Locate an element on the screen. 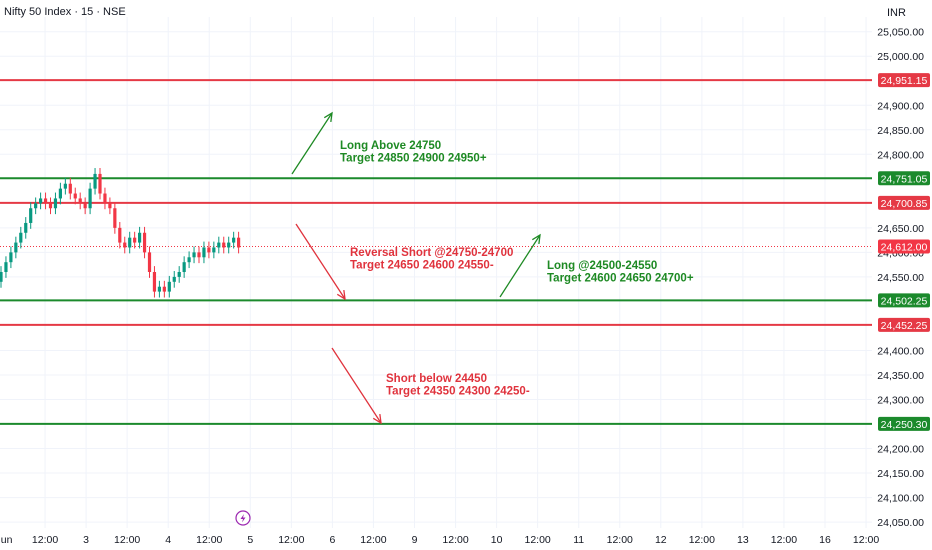 The width and height of the screenshot is (932, 550). price-tick-label: 24,300.00 is located at coordinates (900, 401).